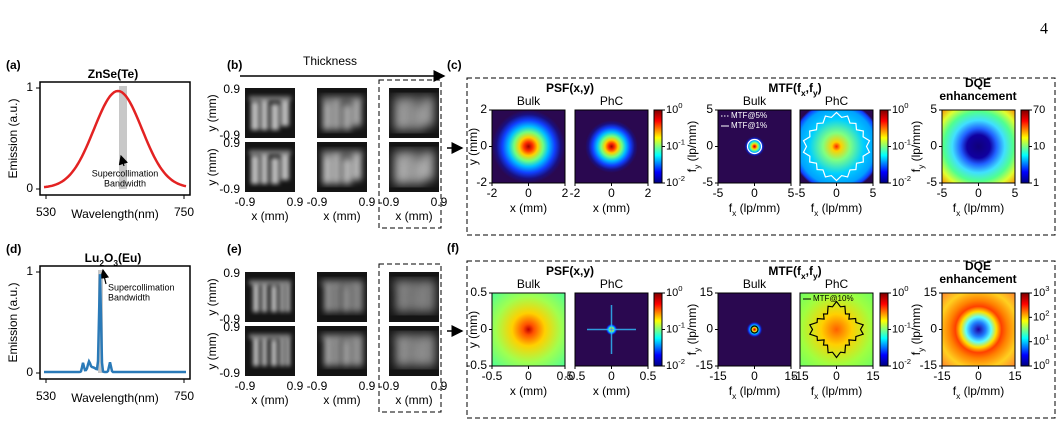  What do you see at coordinates (330, 61) in the screenshot?
I see `arrow-label: Thickness` at bounding box center [330, 61].